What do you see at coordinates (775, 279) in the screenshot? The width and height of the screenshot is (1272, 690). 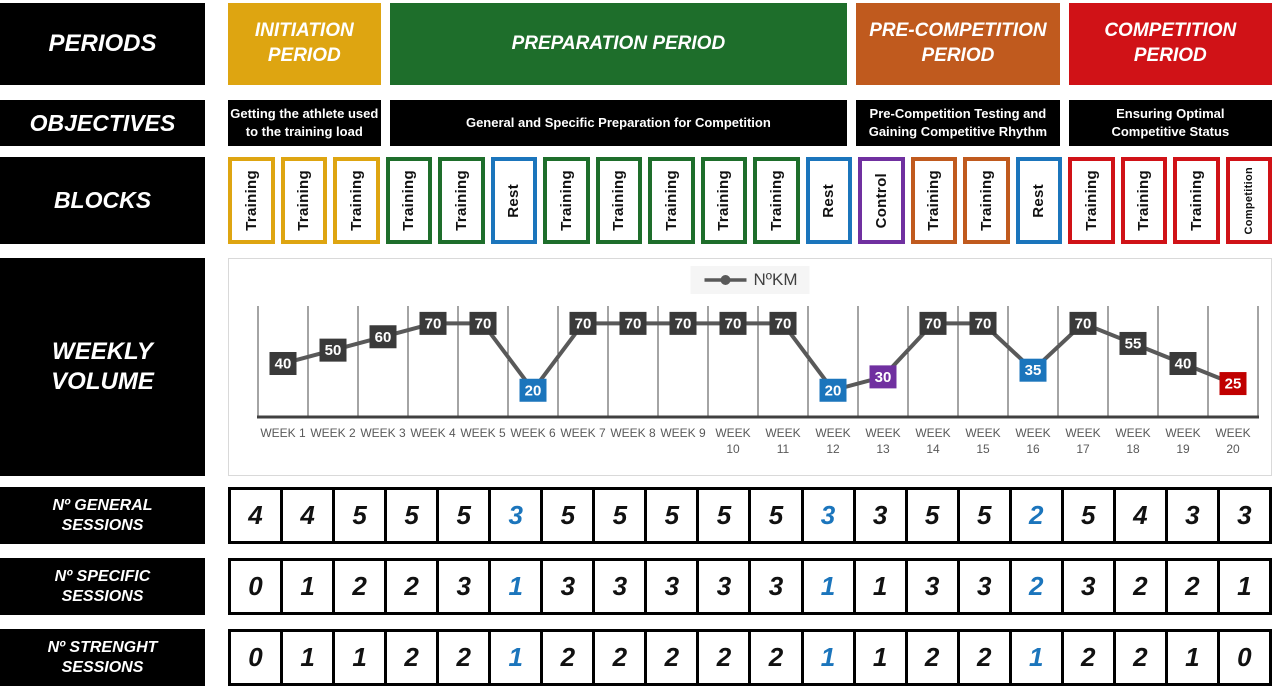 I see `legend-series-name: NºKM` at bounding box center [775, 279].